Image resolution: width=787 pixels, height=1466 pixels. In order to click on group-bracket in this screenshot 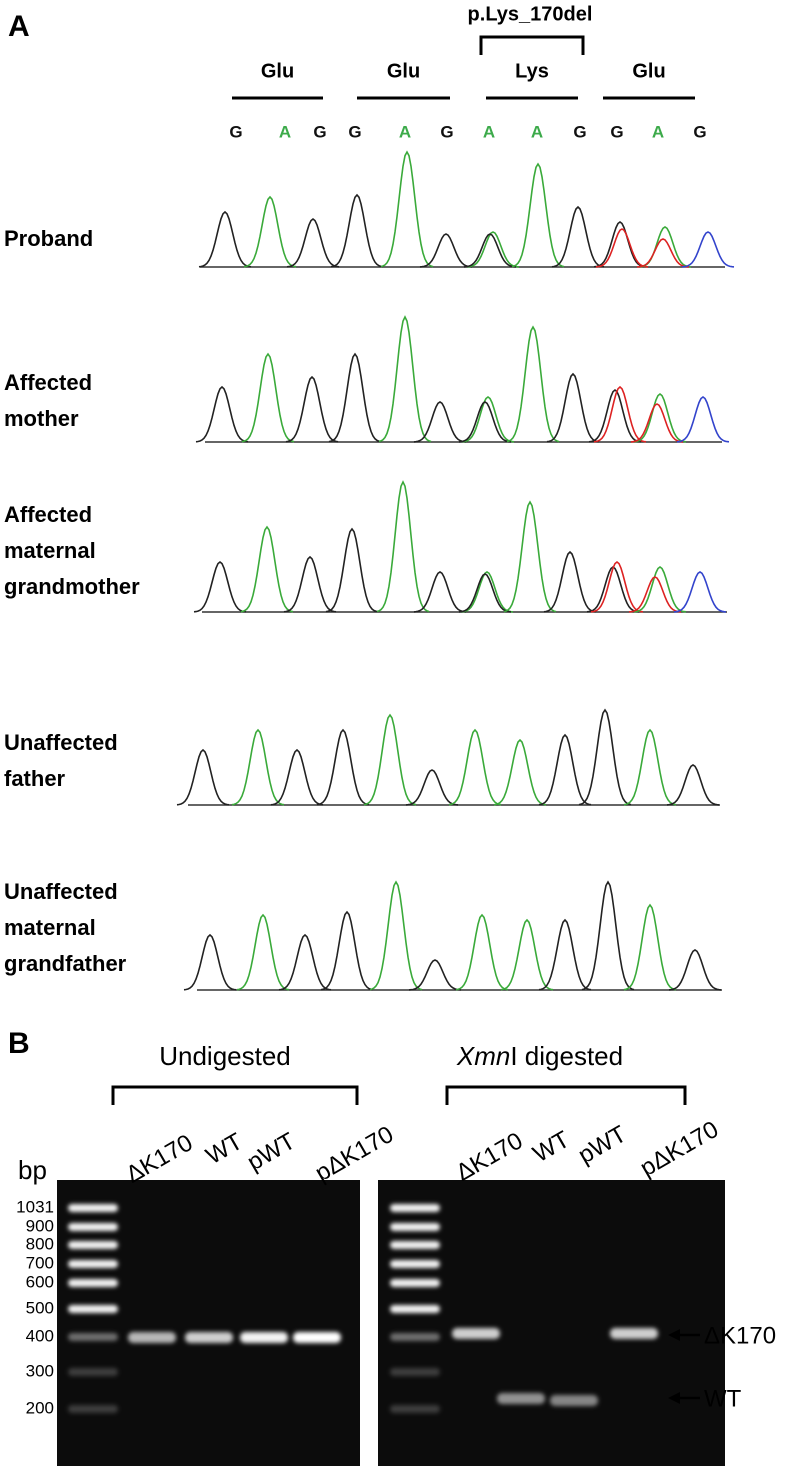, I will do `click(566, 1095)`.